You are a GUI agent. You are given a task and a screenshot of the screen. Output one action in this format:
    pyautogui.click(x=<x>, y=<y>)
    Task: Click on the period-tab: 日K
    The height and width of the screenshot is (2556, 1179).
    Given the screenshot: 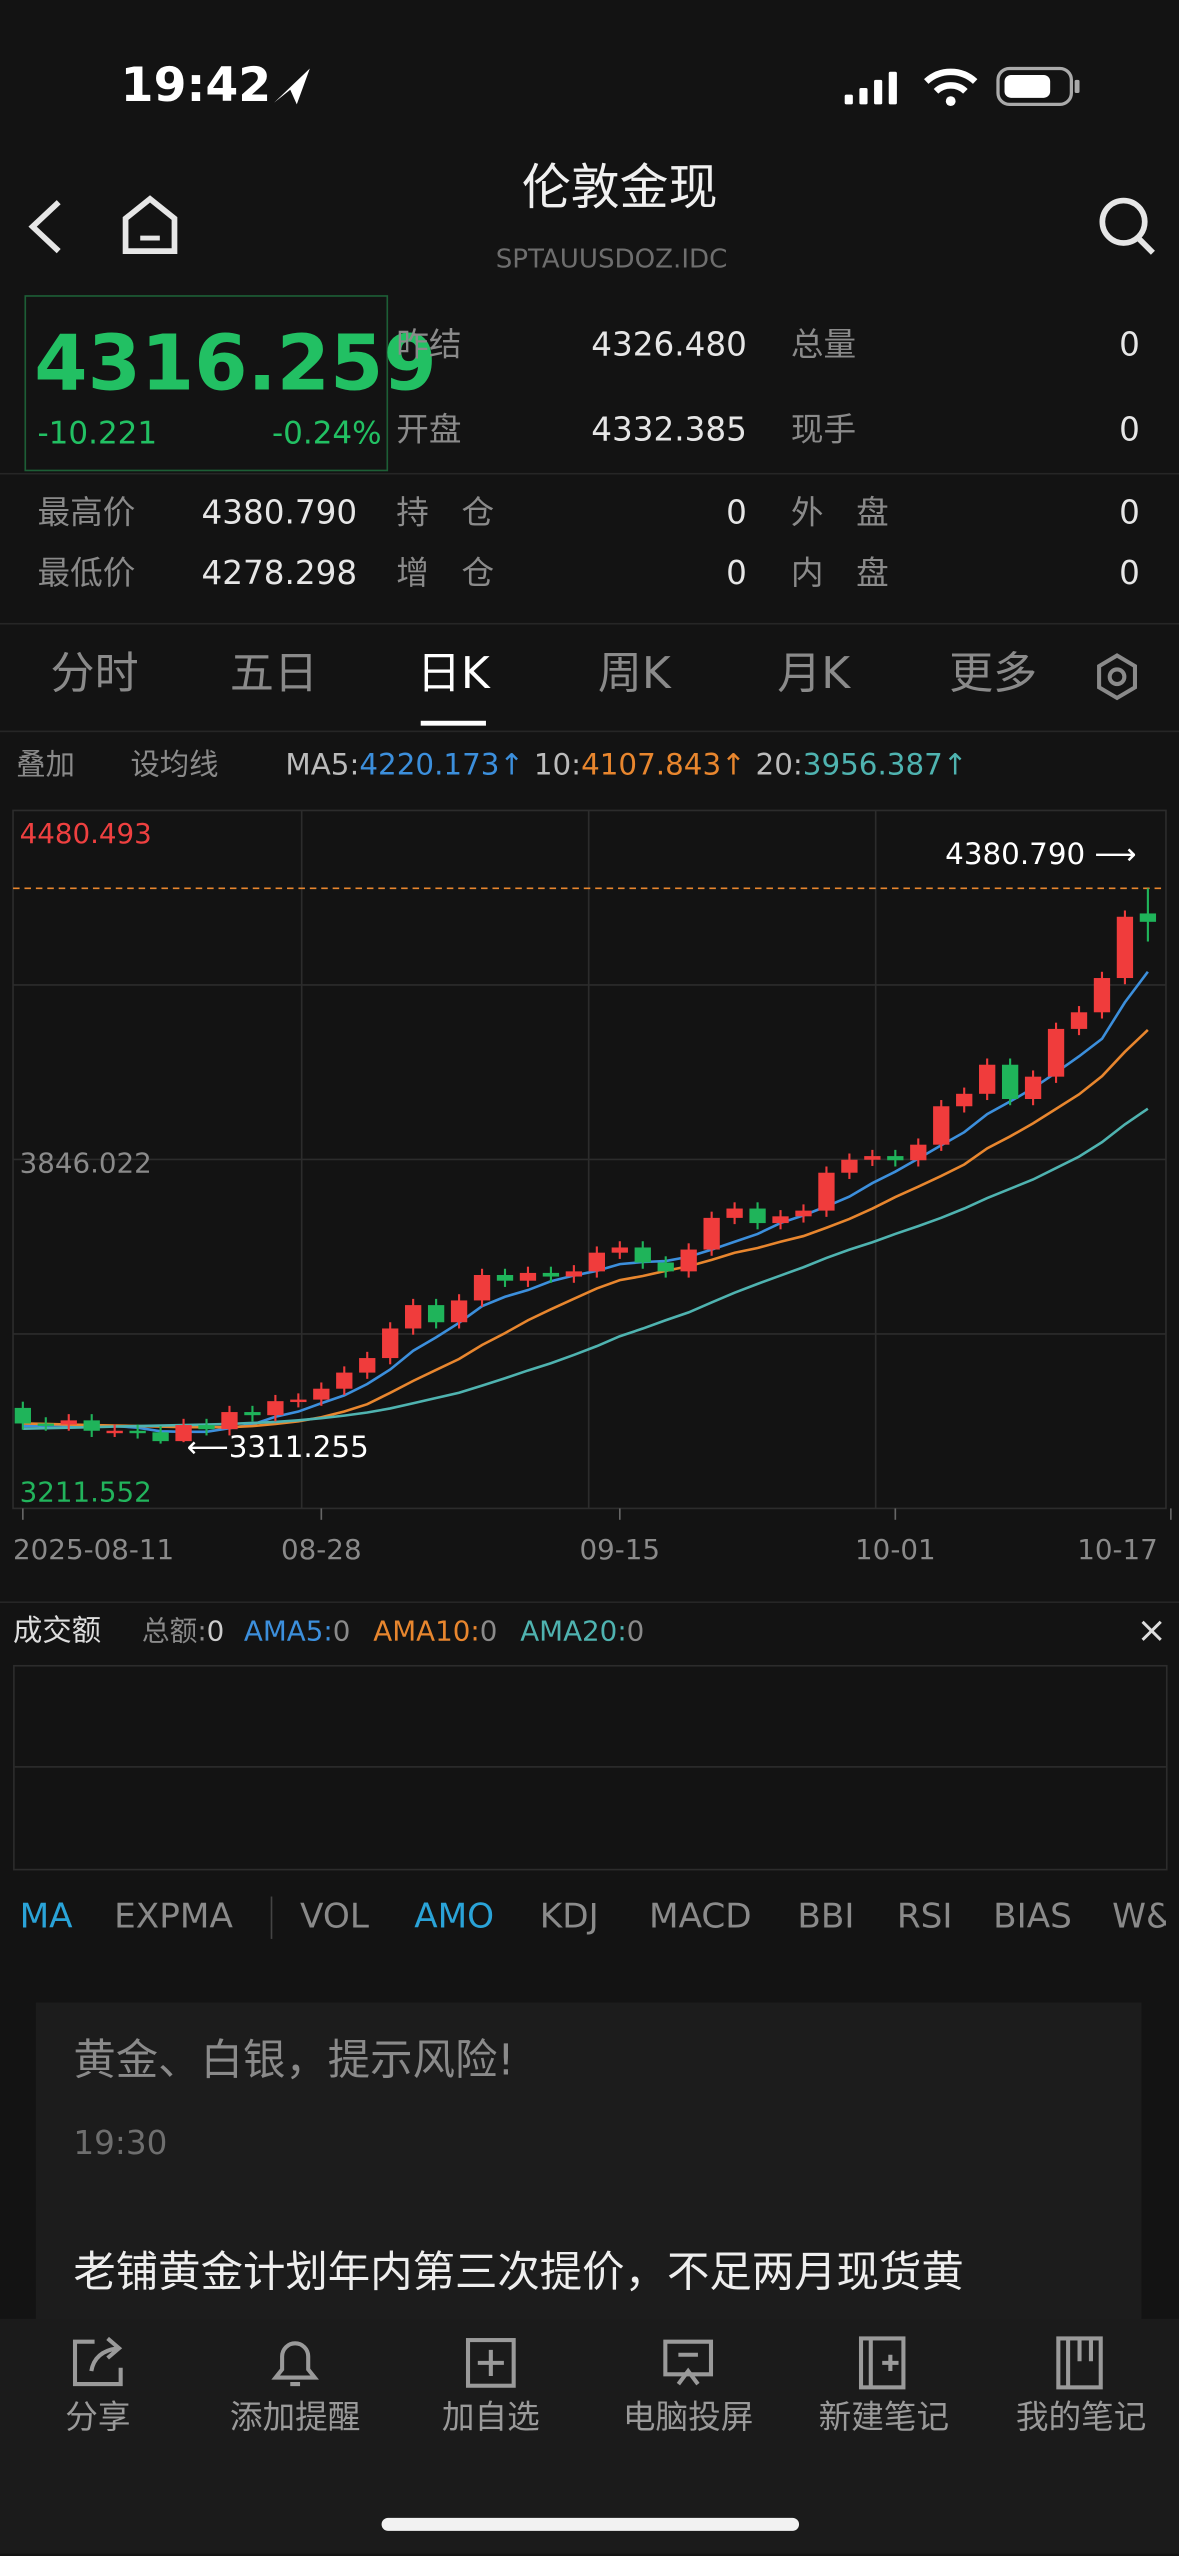 What is the action you would take?
    pyautogui.click(x=453, y=674)
    